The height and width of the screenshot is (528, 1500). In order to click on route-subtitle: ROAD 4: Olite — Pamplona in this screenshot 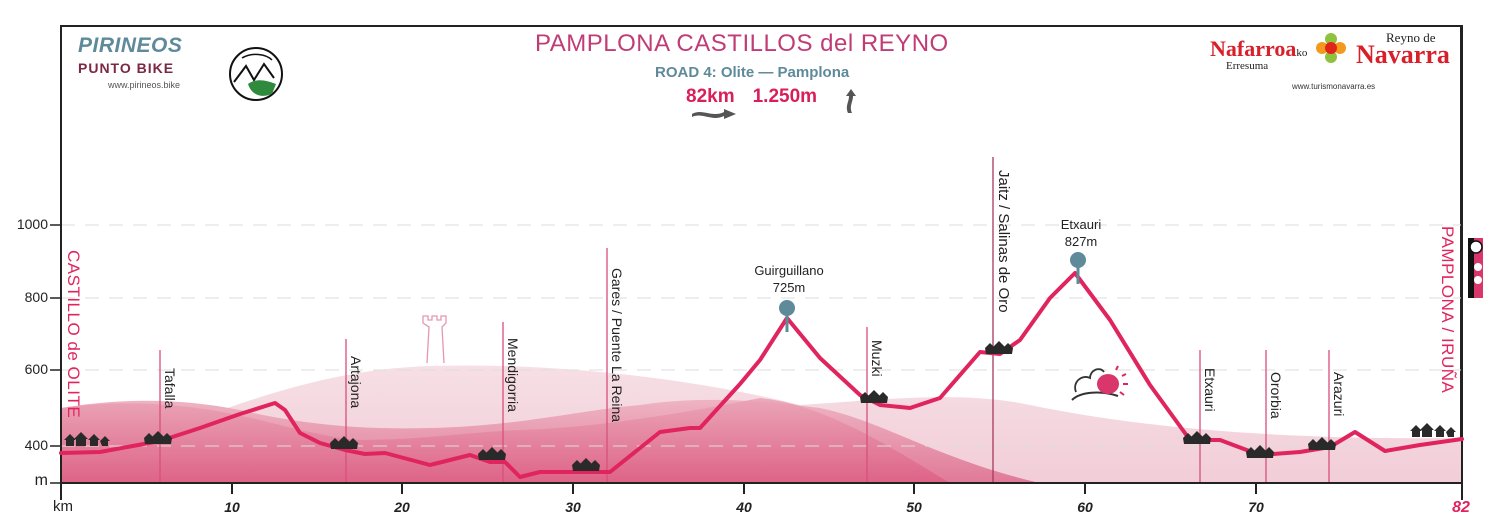, I will do `click(752, 72)`.